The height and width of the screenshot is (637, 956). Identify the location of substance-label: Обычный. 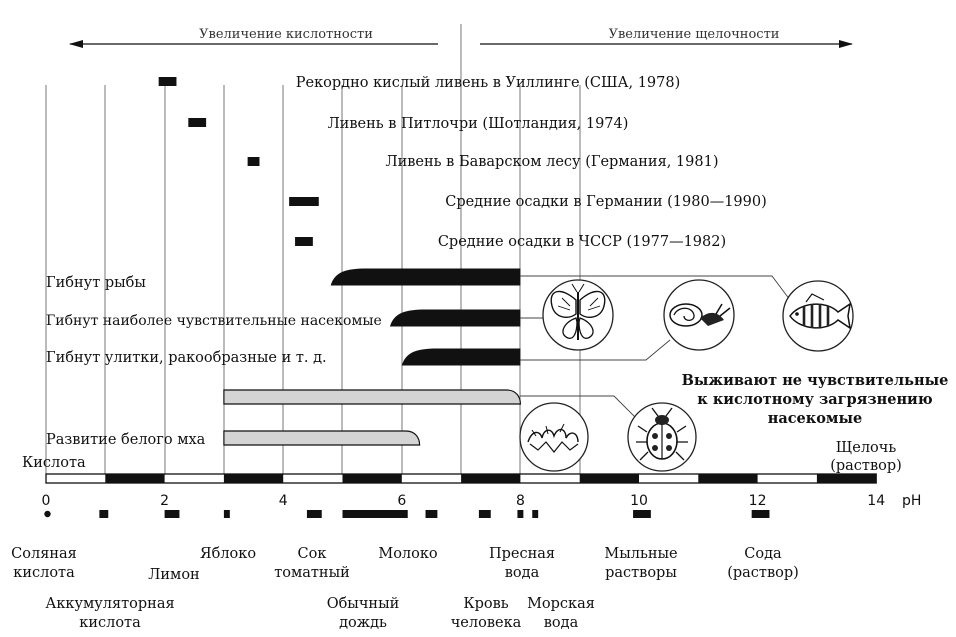
(363, 604).